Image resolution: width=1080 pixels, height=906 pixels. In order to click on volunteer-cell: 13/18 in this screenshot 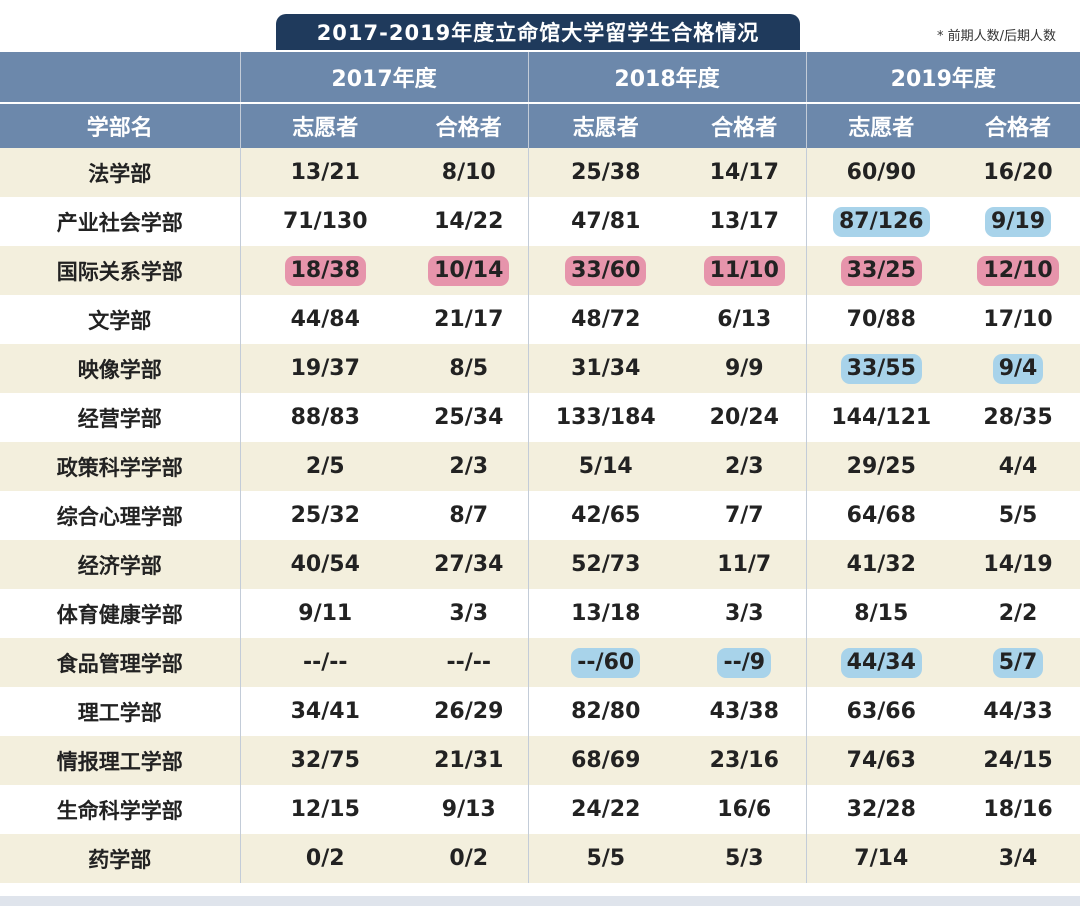, I will do `click(605, 613)`.